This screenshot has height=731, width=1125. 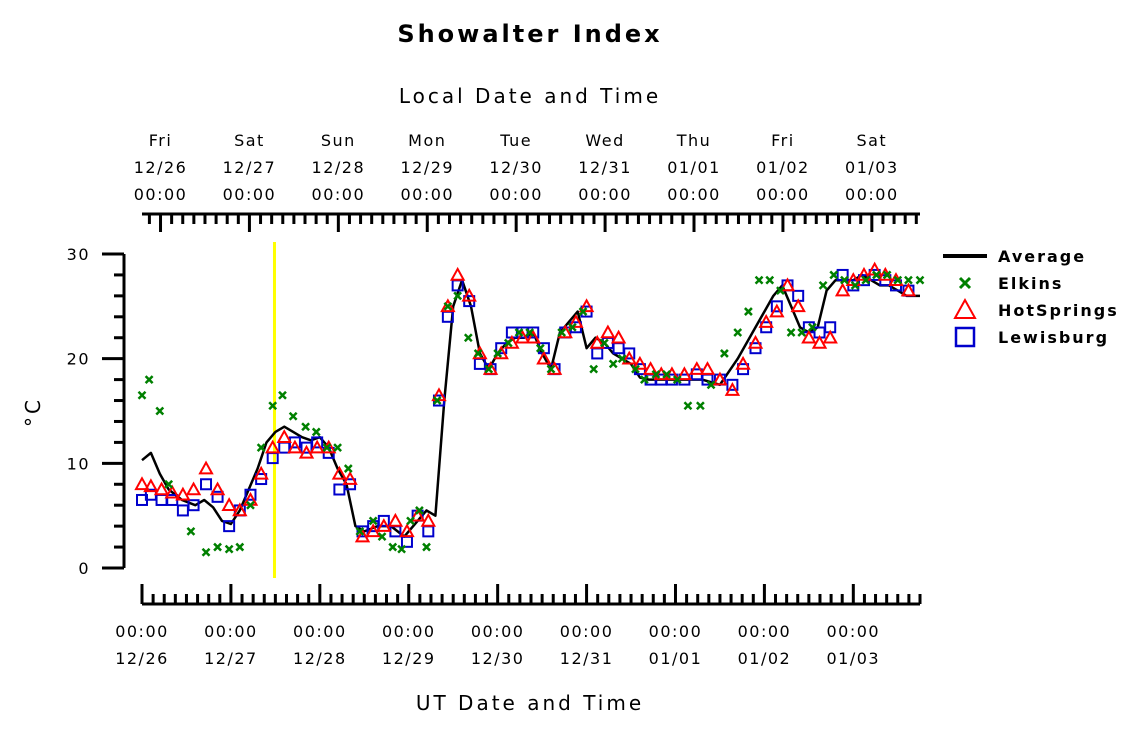 What do you see at coordinates (1035, 308) in the screenshot?
I see `legend-entry-hotsprings: HotSprings` at bounding box center [1035, 308].